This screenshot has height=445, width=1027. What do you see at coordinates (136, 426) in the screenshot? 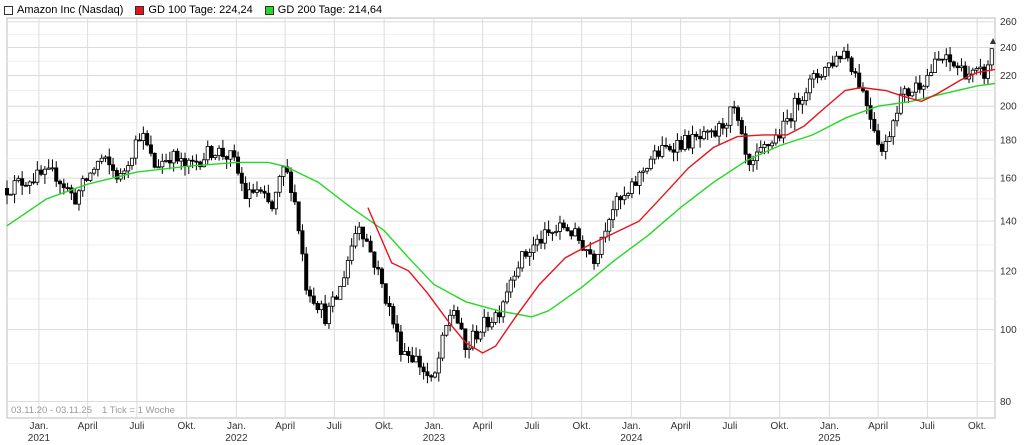
I see `x-tick-label: Juli` at bounding box center [136, 426].